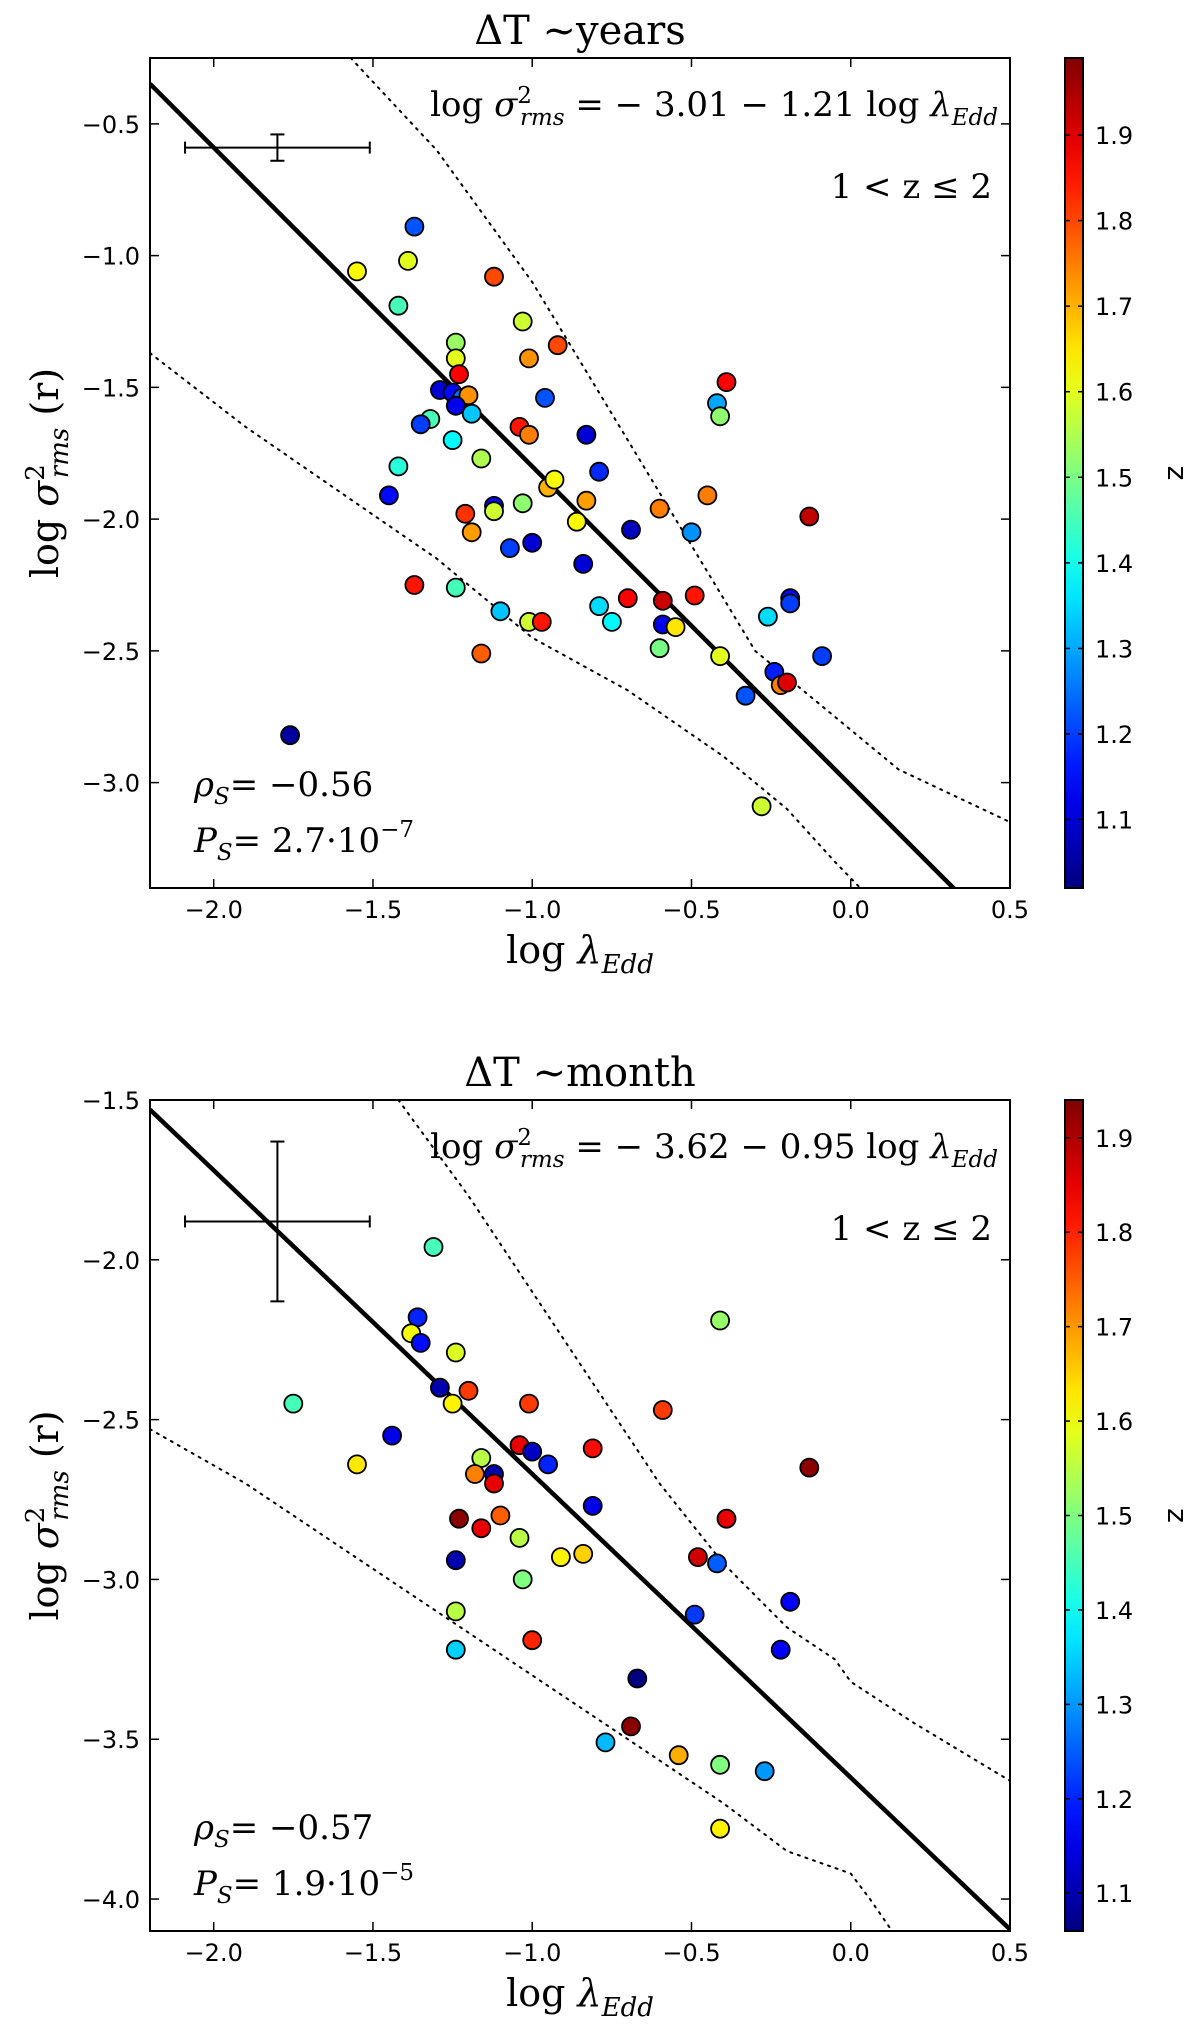 The image size is (1200, 2033). Describe the element at coordinates (580, 31) in the screenshot. I see `chart-title: ΔT ~years` at that location.